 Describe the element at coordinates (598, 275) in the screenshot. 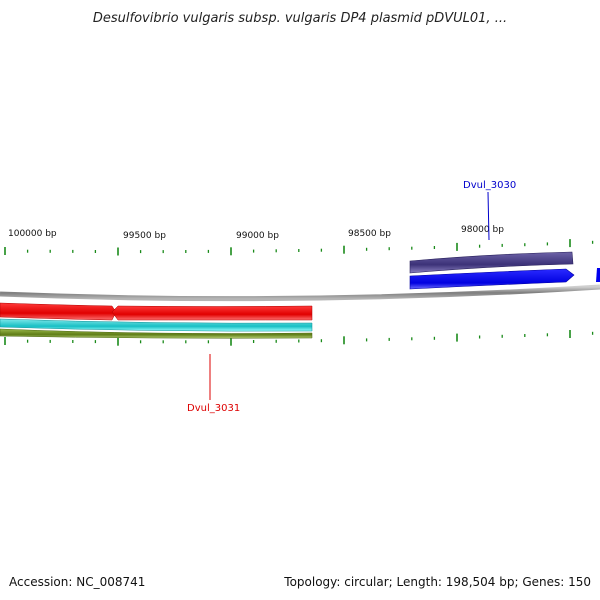

I see `gene-arrow-offscreen` at that location.